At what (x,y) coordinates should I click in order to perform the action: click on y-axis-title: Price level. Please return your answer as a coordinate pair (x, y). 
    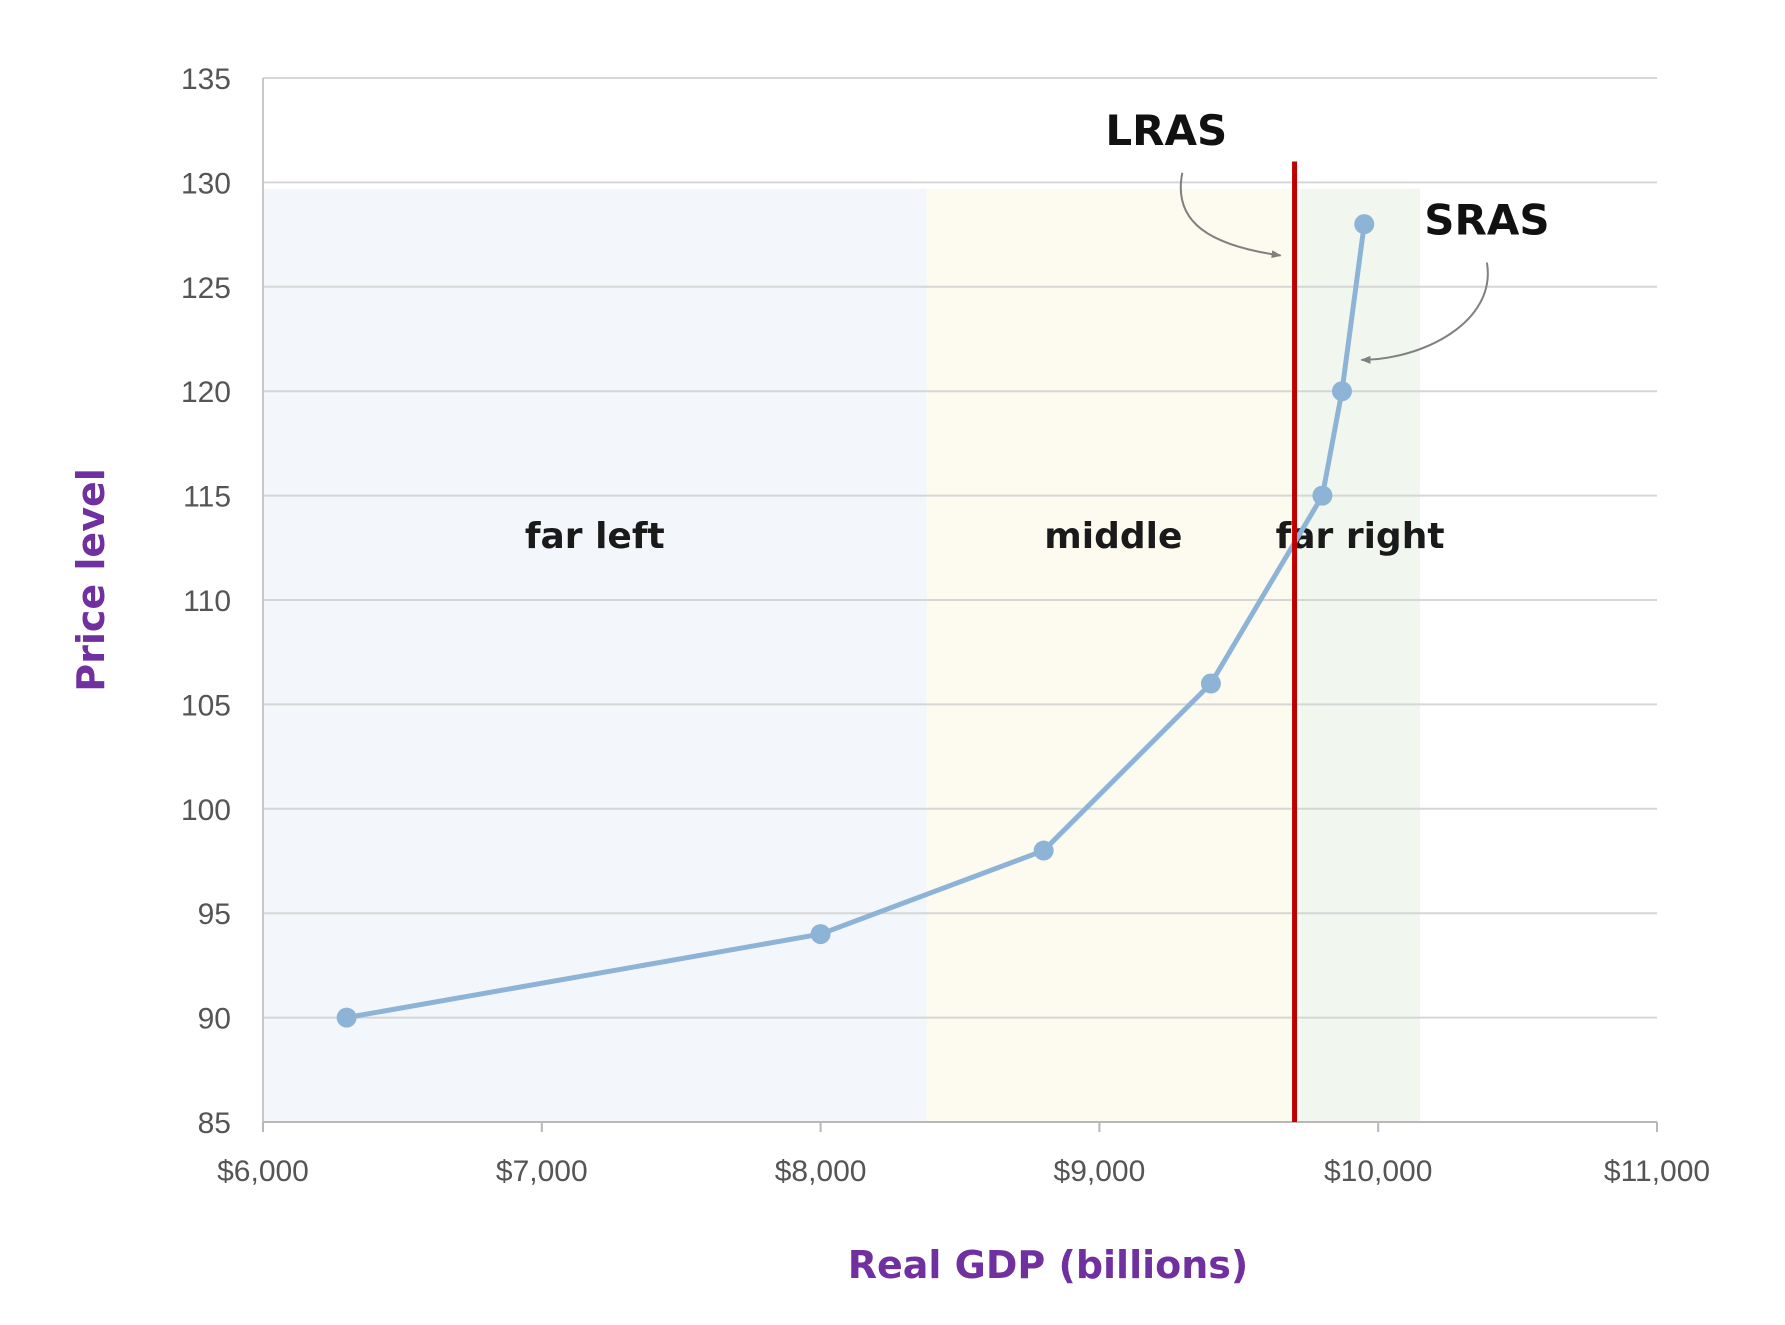
    Looking at the image, I should click on (91, 580).